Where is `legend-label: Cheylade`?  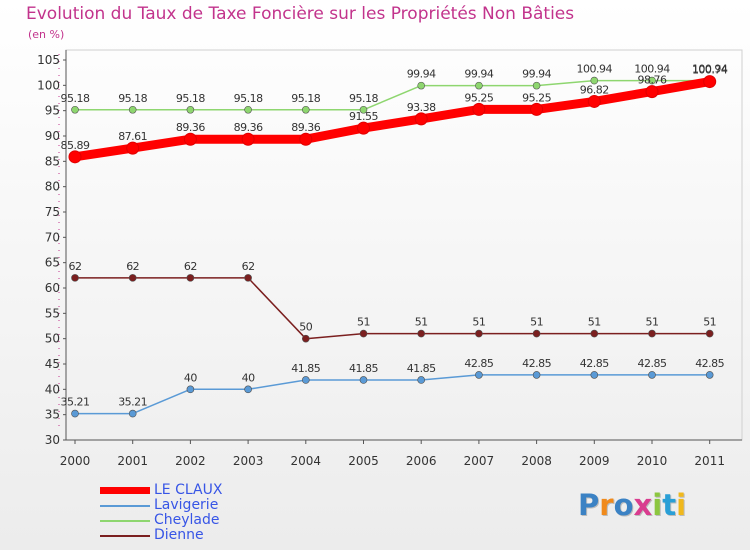 legend-label: Cheylade is located at coordinates (187, 520).